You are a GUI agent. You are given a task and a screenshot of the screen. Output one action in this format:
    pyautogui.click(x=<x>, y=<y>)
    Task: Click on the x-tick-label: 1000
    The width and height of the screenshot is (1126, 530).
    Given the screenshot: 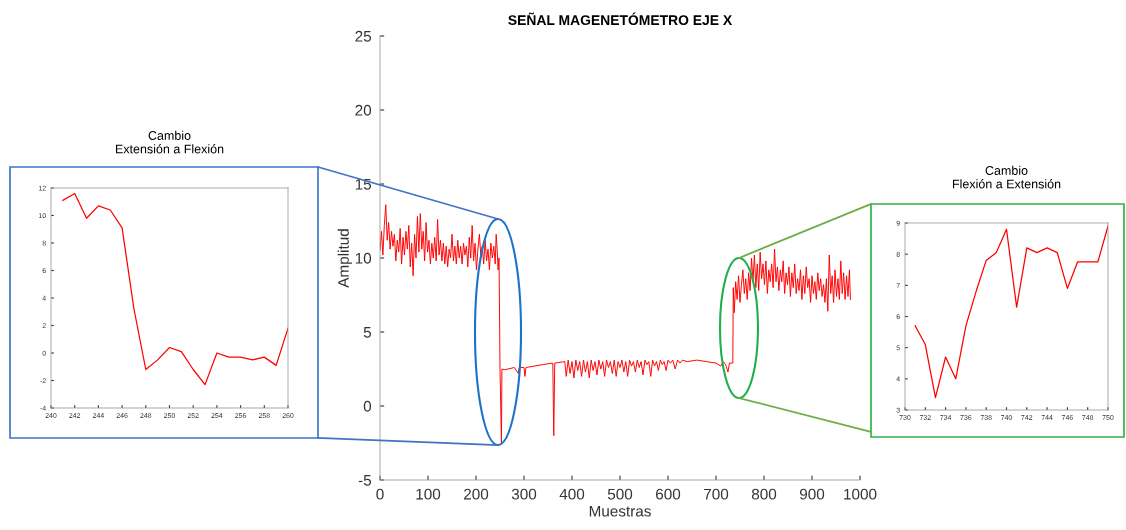 What is the action you would take?
    pyautogui.click(x=860, y=494)
    